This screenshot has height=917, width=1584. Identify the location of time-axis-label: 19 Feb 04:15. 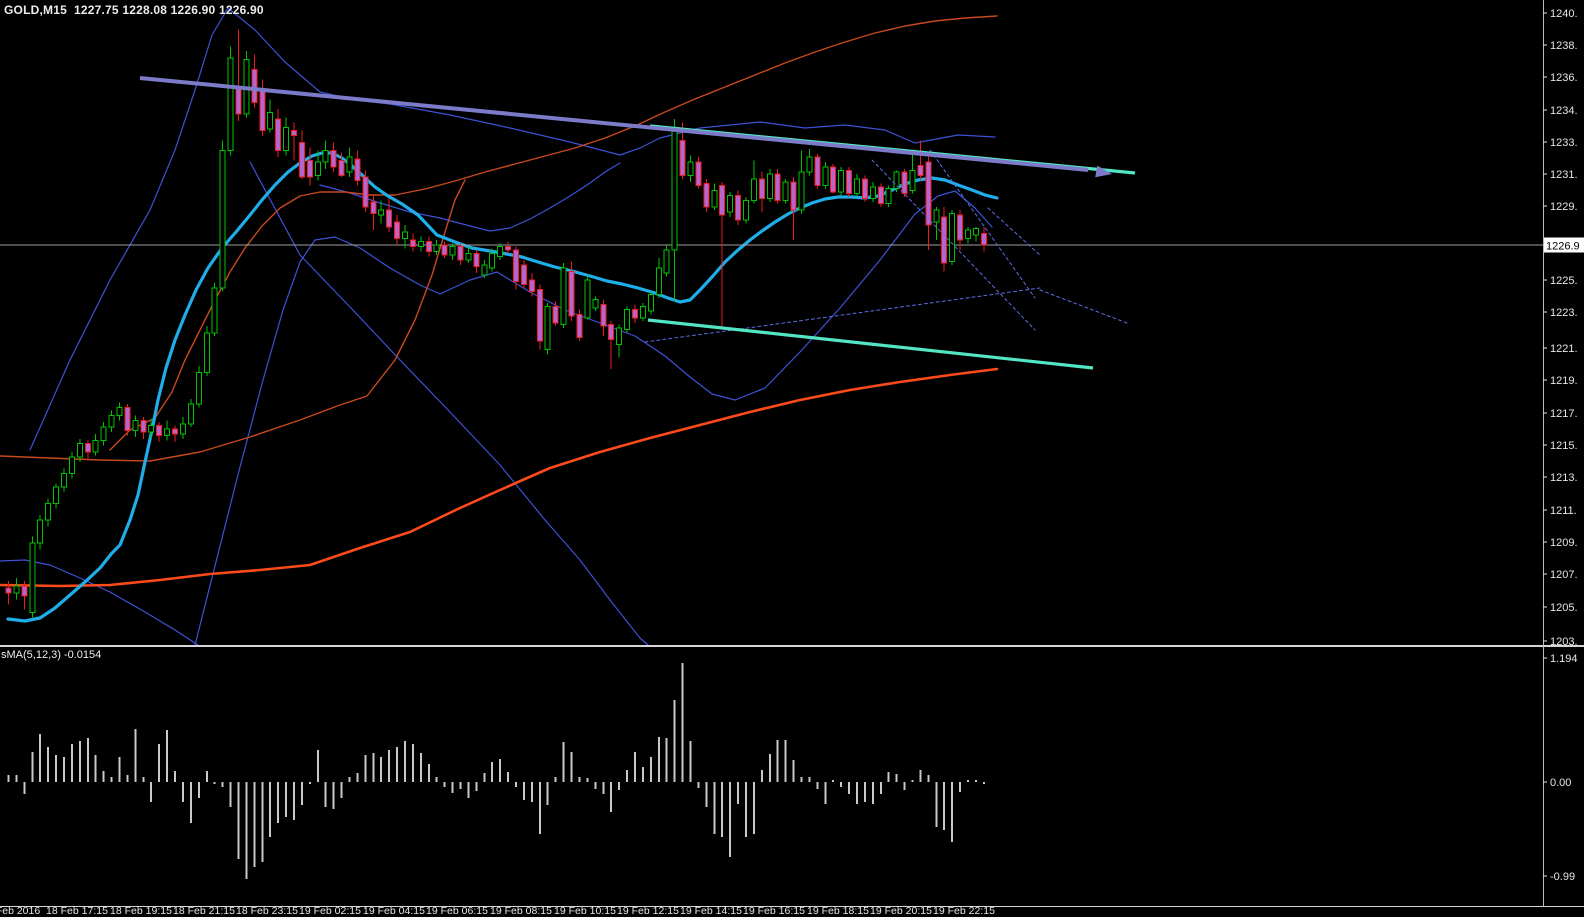
(394, 911).